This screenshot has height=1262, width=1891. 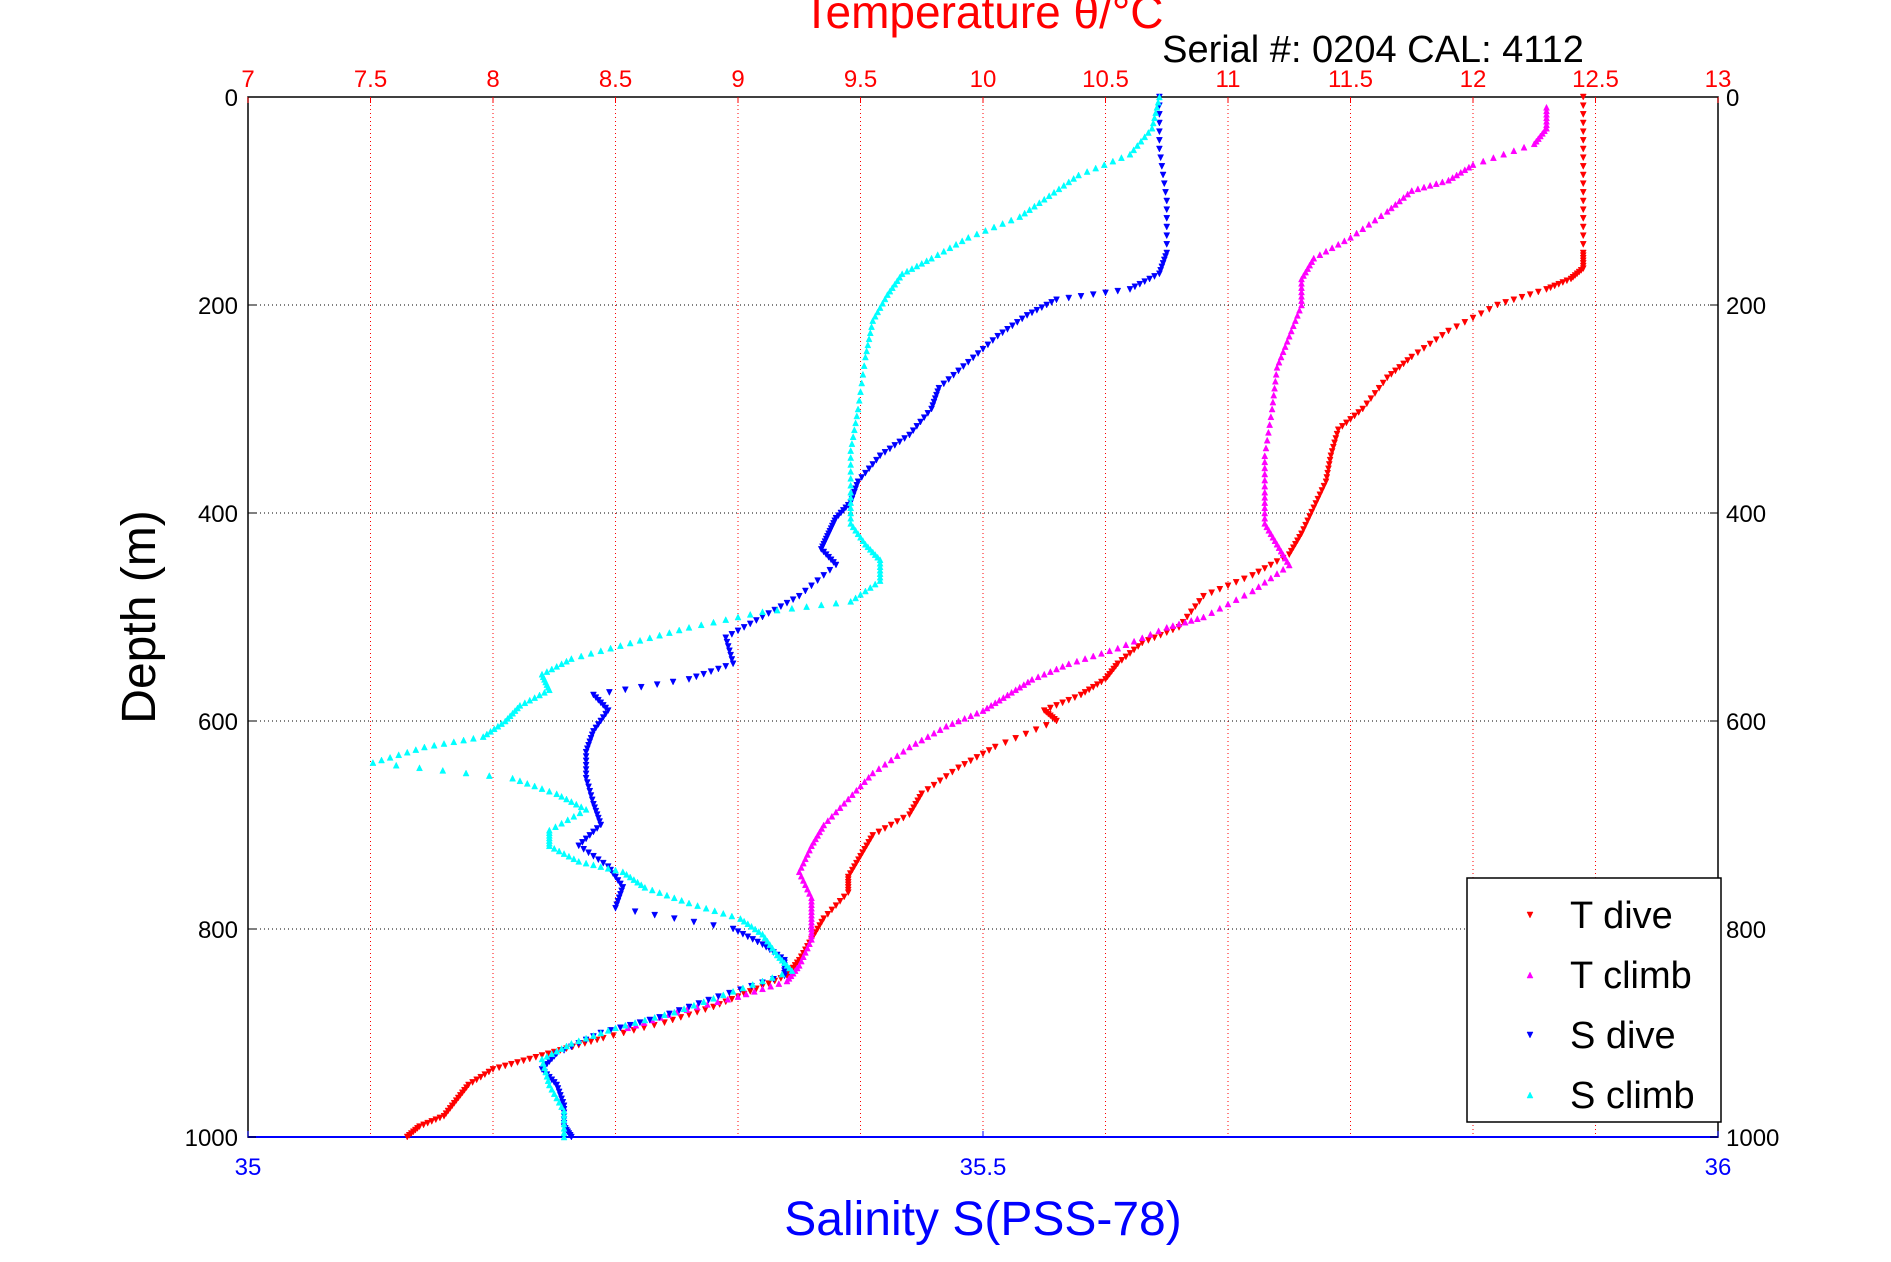 What do you see at coordinates (247, 79) in the screenshot?
I see `tick-label-top: 7` at bounding box center [247, 79].